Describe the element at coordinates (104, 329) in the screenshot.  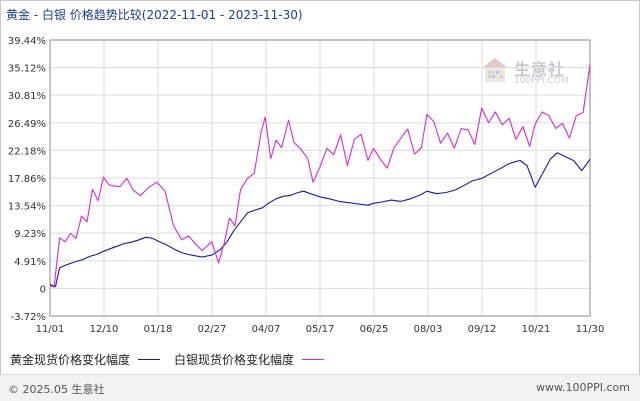
I see `x-tick-label: 12/10` at that location.